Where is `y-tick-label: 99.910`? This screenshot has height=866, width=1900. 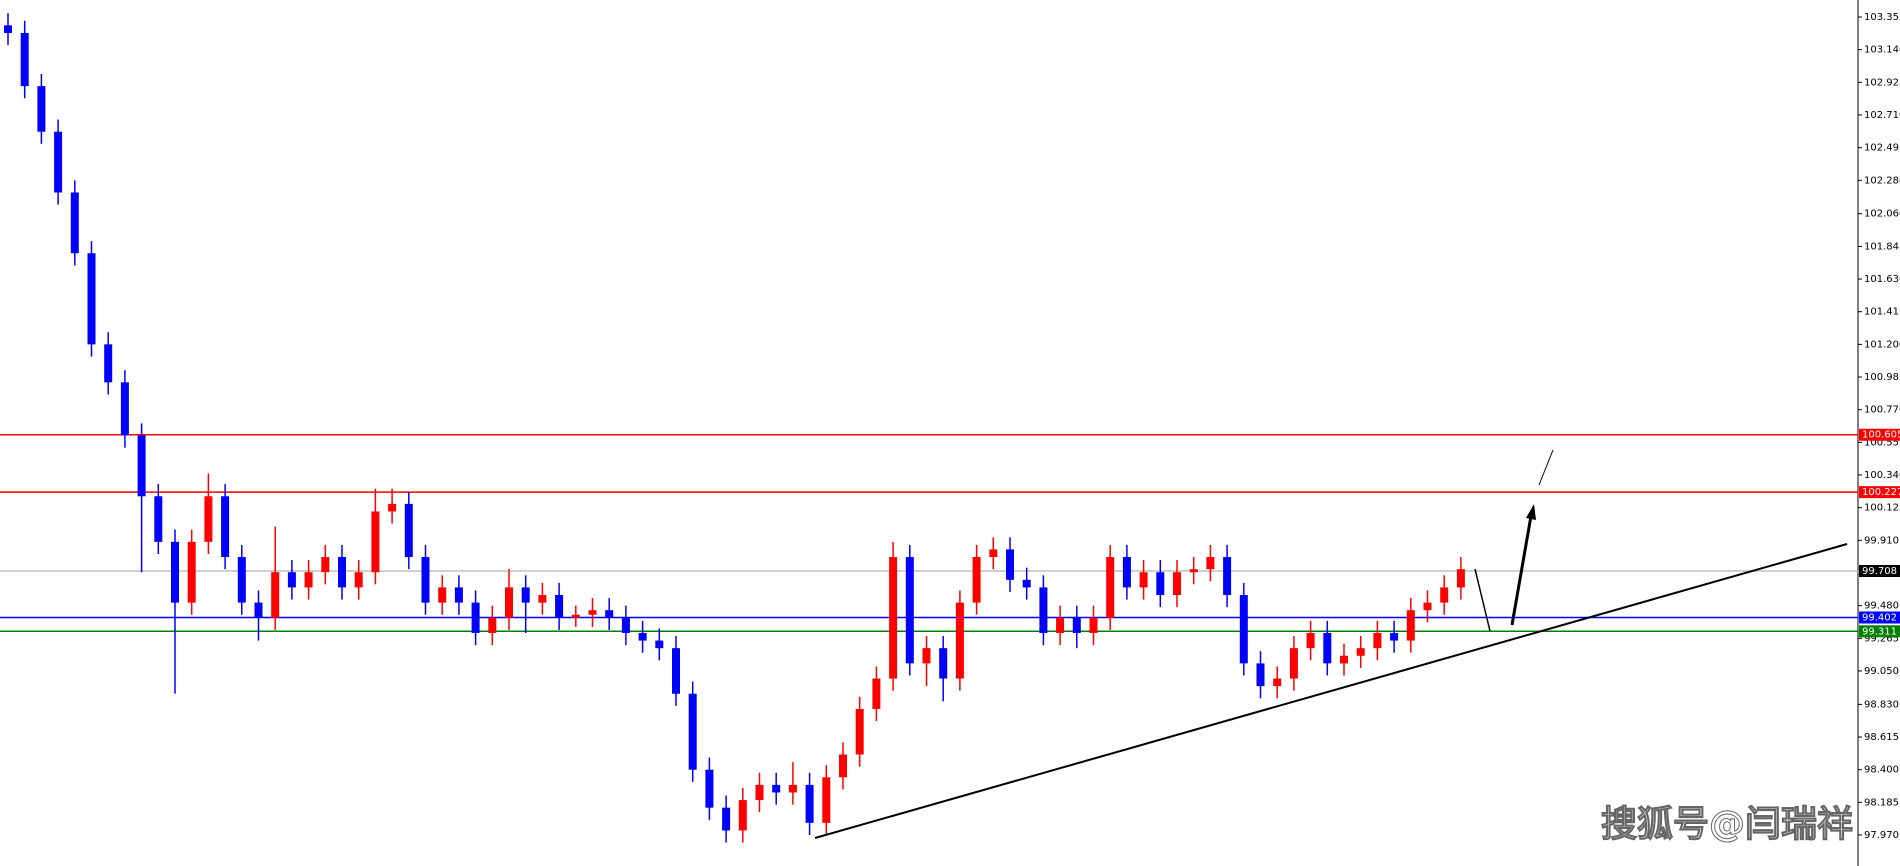
y-tick-label: 99.910 is located at coordinates (1881, 540).